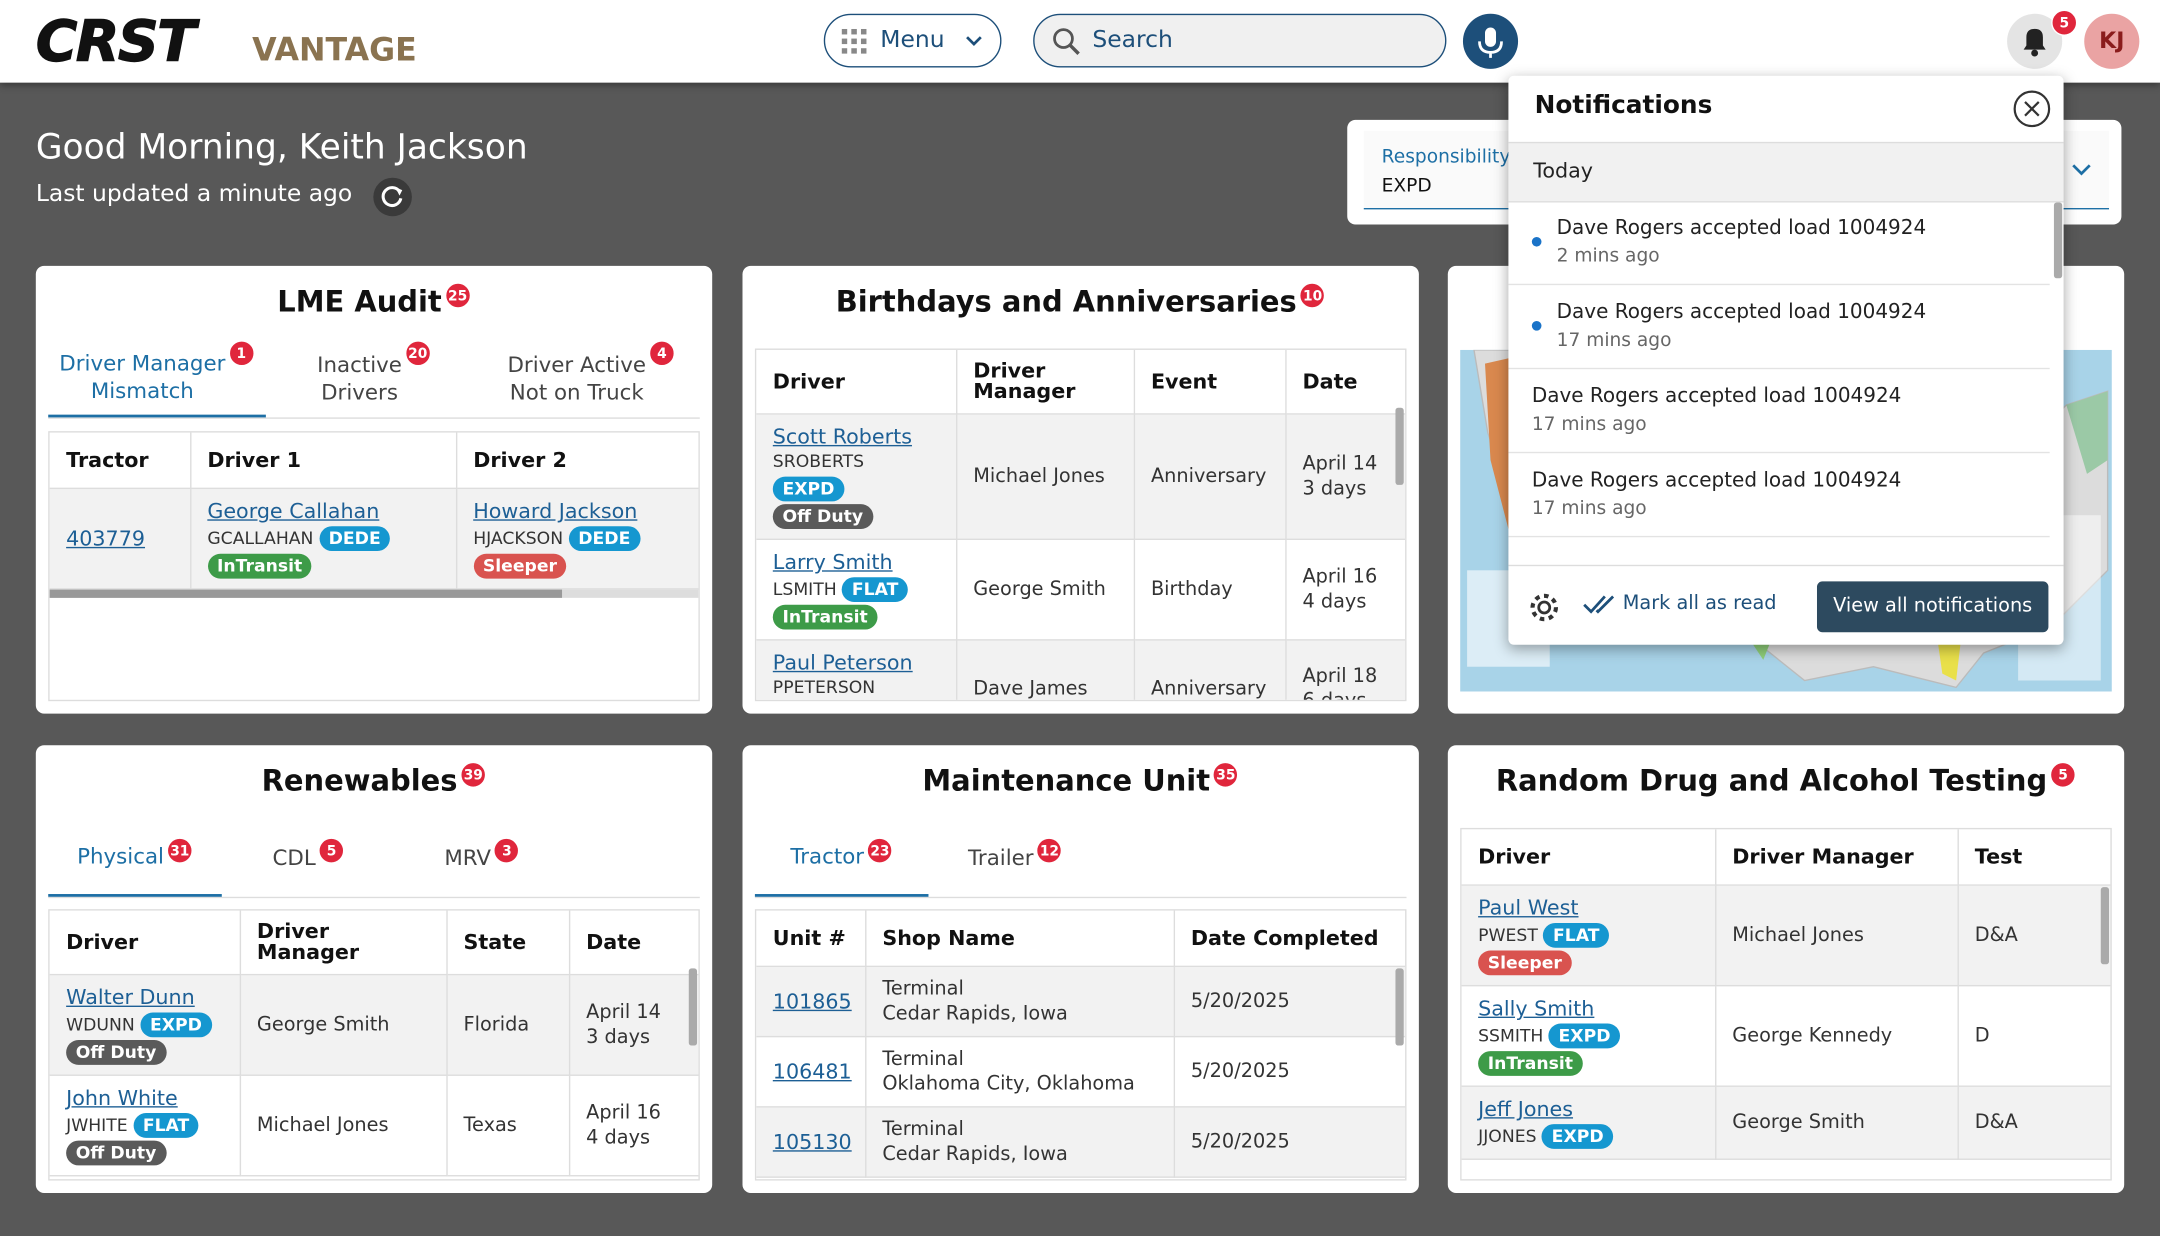 The height and width of the screenshot is (1236, 2160). Describe the element at coordinates (1491, 41) in the screenshot. I see `mic-button` at that location.